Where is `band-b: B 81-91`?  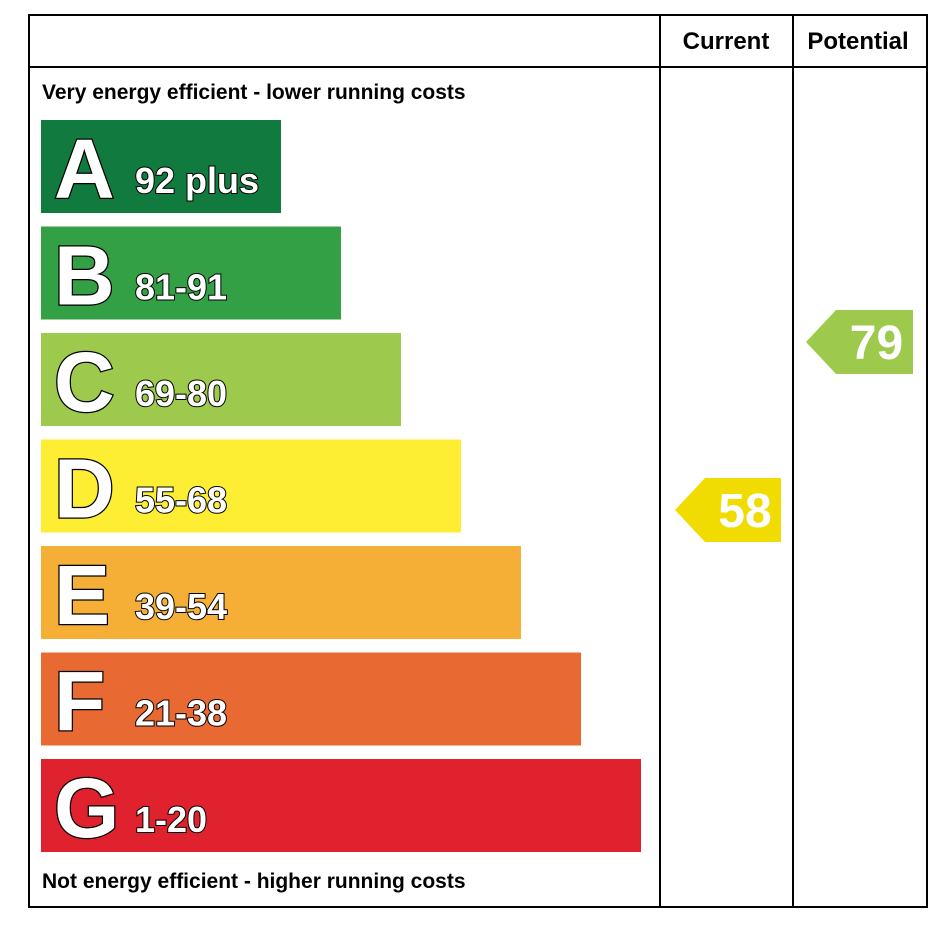 band-b: B 81-91 is located at coordinates (191, 275).